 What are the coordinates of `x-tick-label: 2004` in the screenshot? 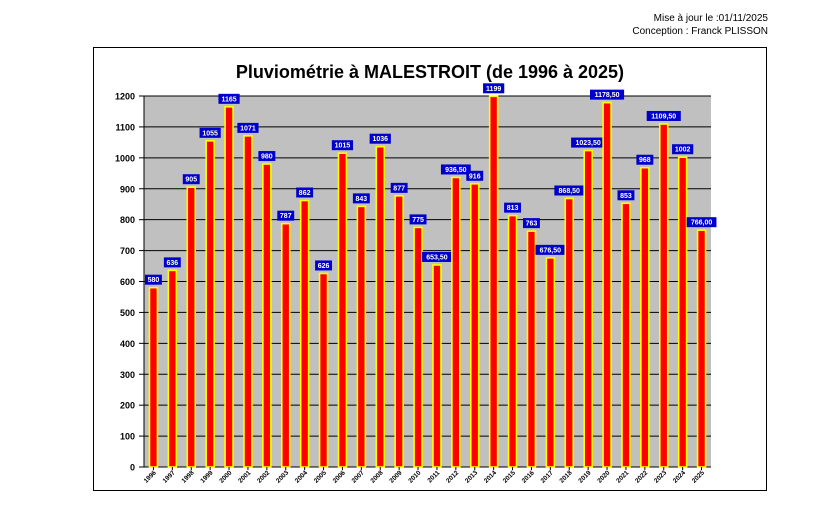 It's located at (301, 476).